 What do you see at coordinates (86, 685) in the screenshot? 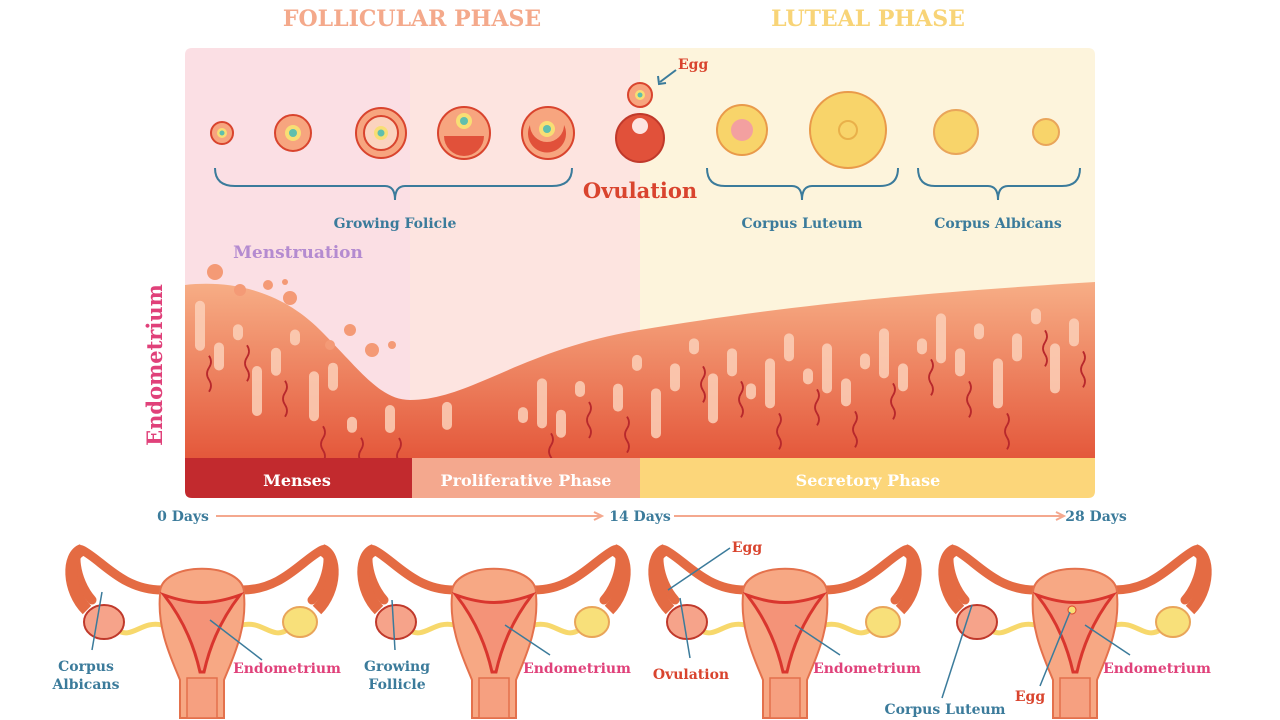
I see `ovary-label: Albicans` at bounding box center [86, 685].